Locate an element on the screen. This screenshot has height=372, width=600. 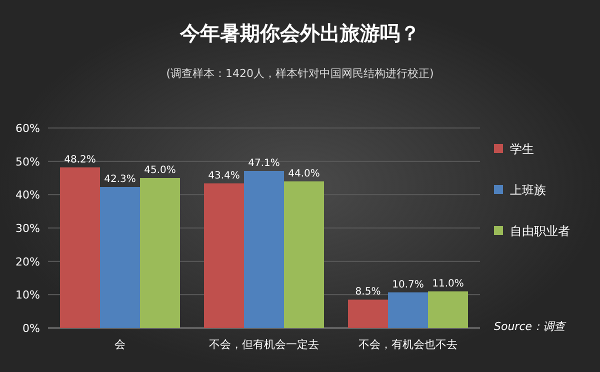
legend-label: 上班族 is located at coordinates (528, 190).